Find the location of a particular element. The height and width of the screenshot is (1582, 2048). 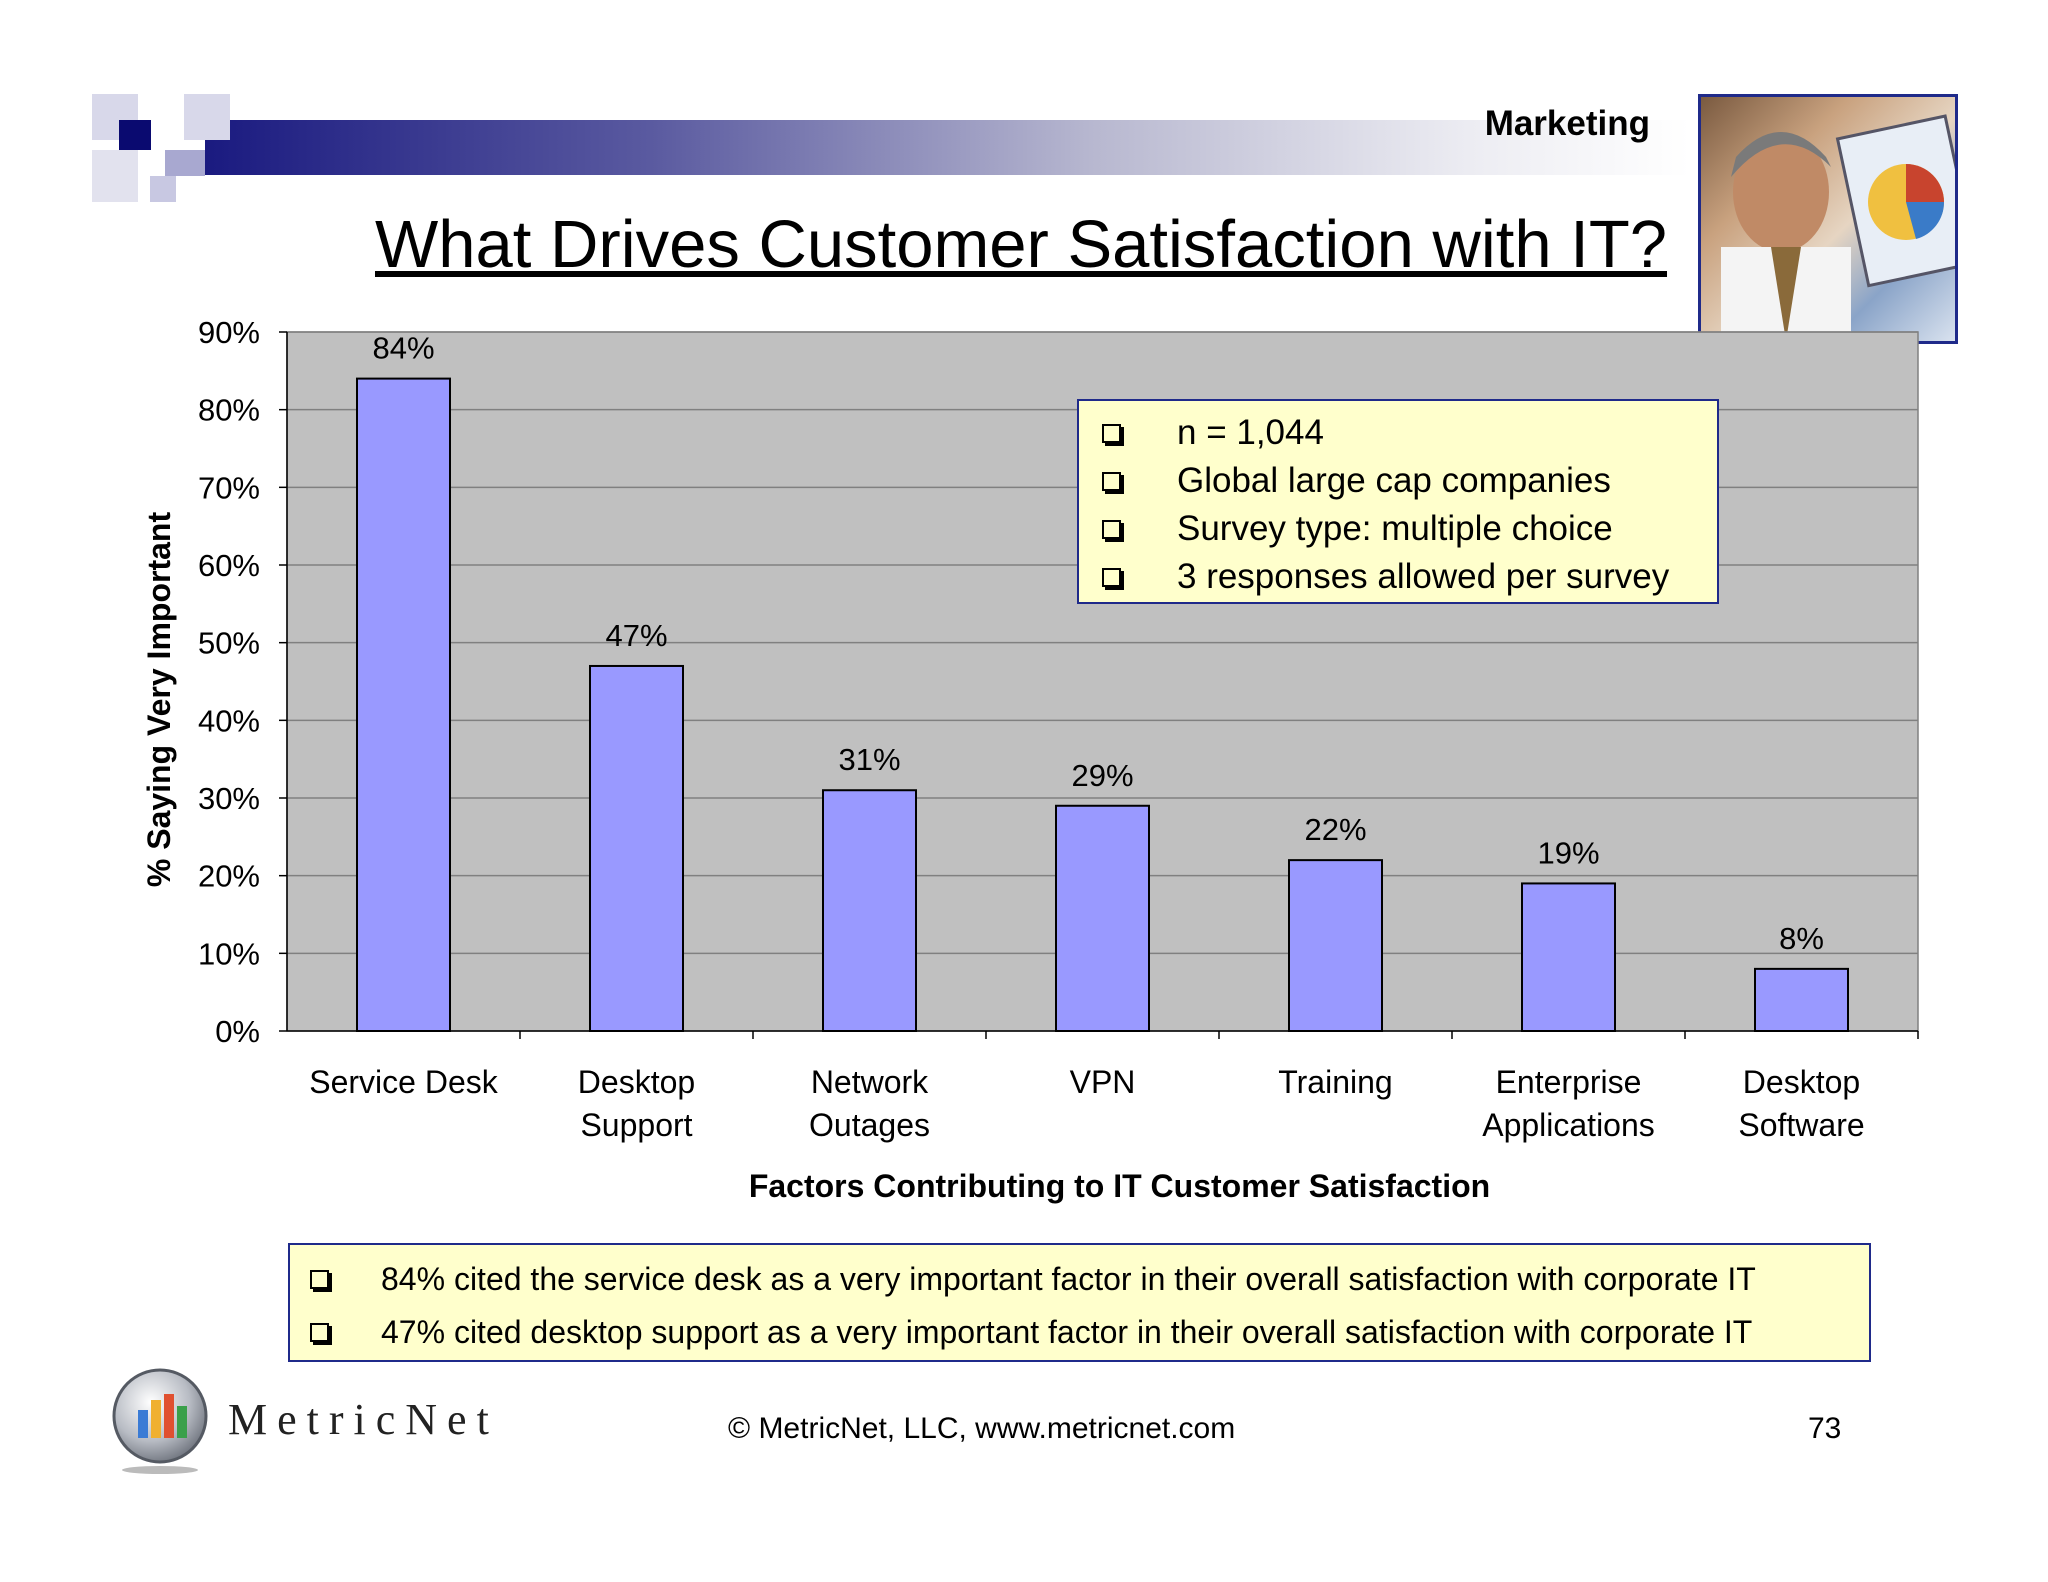

y-tick-label: 90% is located at coordinates (229, 332).